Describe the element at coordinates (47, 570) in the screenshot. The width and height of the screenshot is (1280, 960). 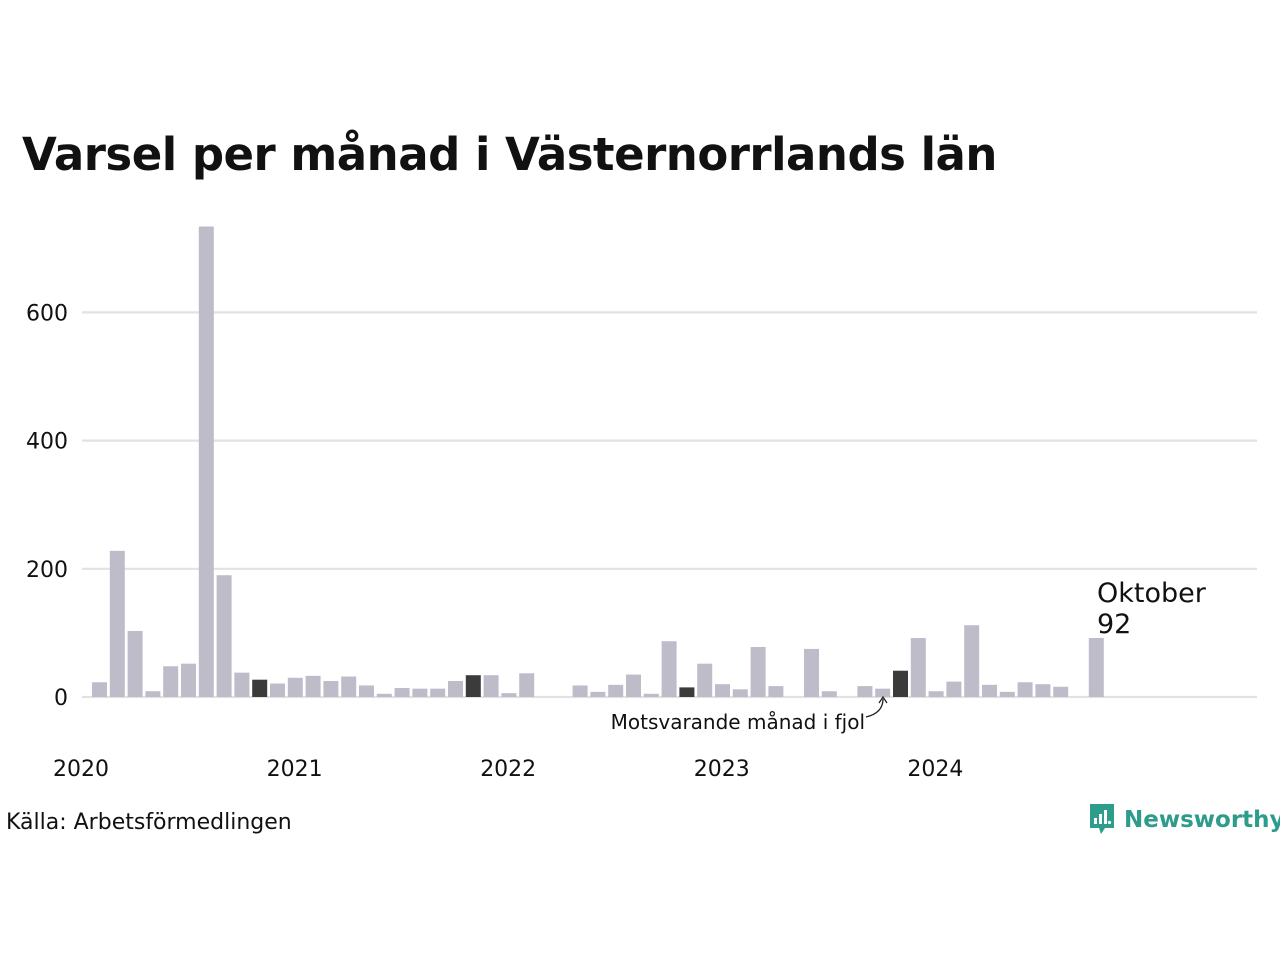
I see `y-tick-label: 200` at that location.